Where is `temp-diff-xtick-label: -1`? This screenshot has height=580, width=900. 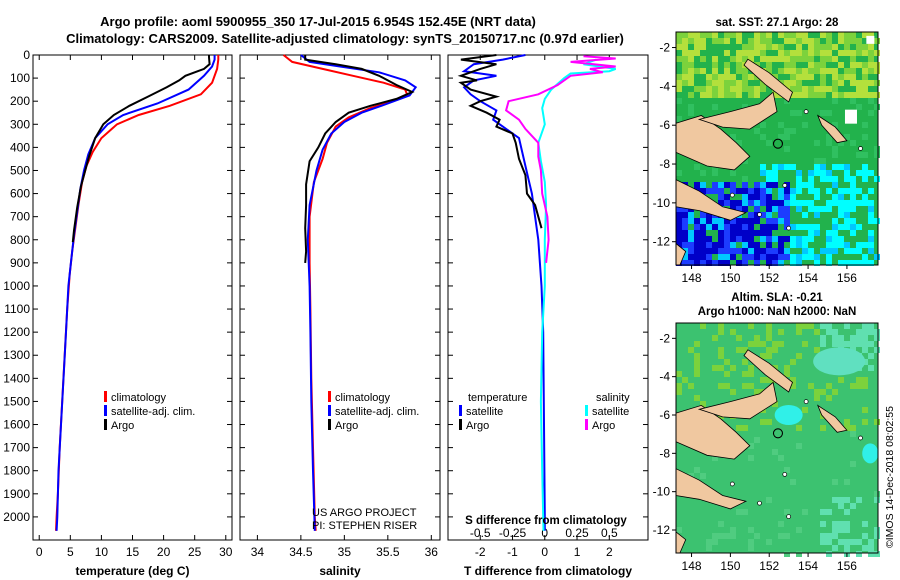
temp-diff-xtick-label: -1 is located at coordinates (512, 552).